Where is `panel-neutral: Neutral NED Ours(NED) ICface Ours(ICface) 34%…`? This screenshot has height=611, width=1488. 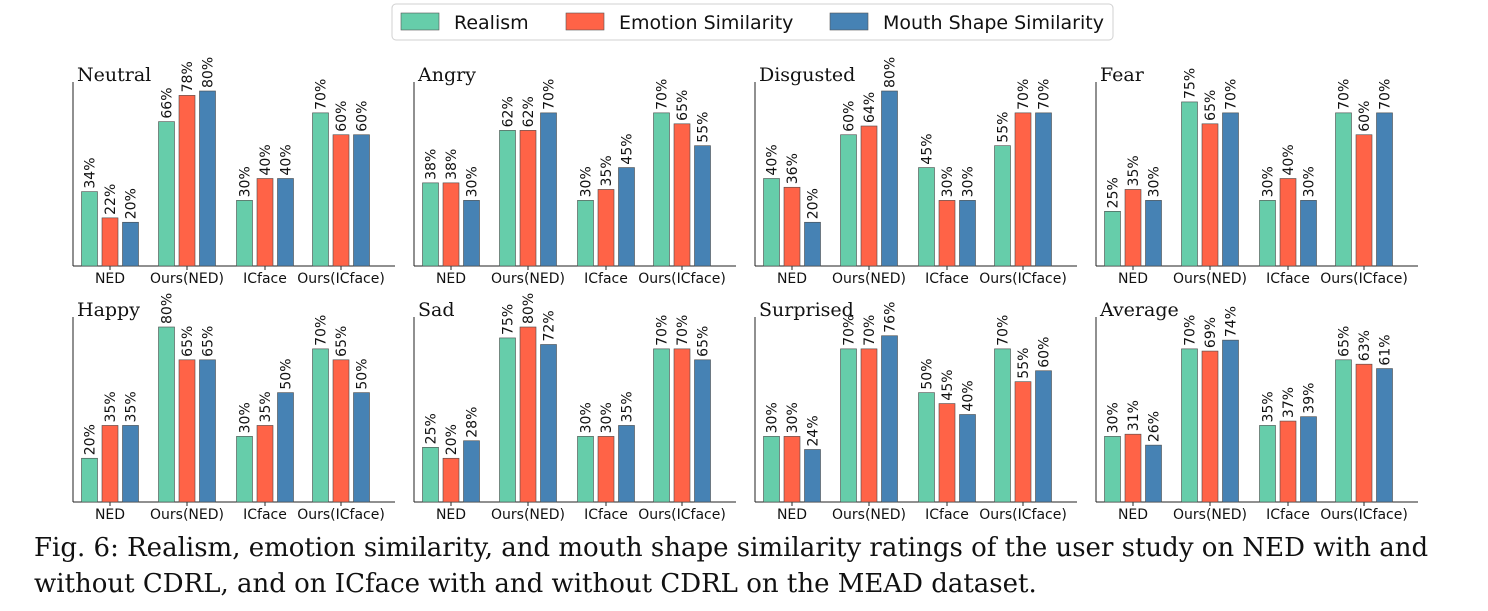
panel-neutral: Neutral NED Ours(NED) ICface Ours(ICface) 34%… is located at coordinates (233, 172).